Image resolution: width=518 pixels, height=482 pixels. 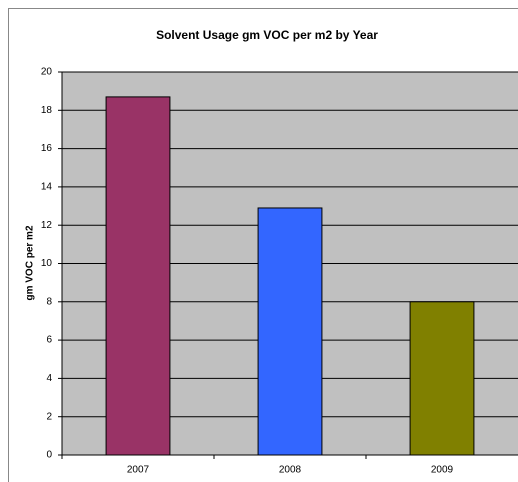 I want to click on y-tick-label: 18, so click(x=47, y=110).